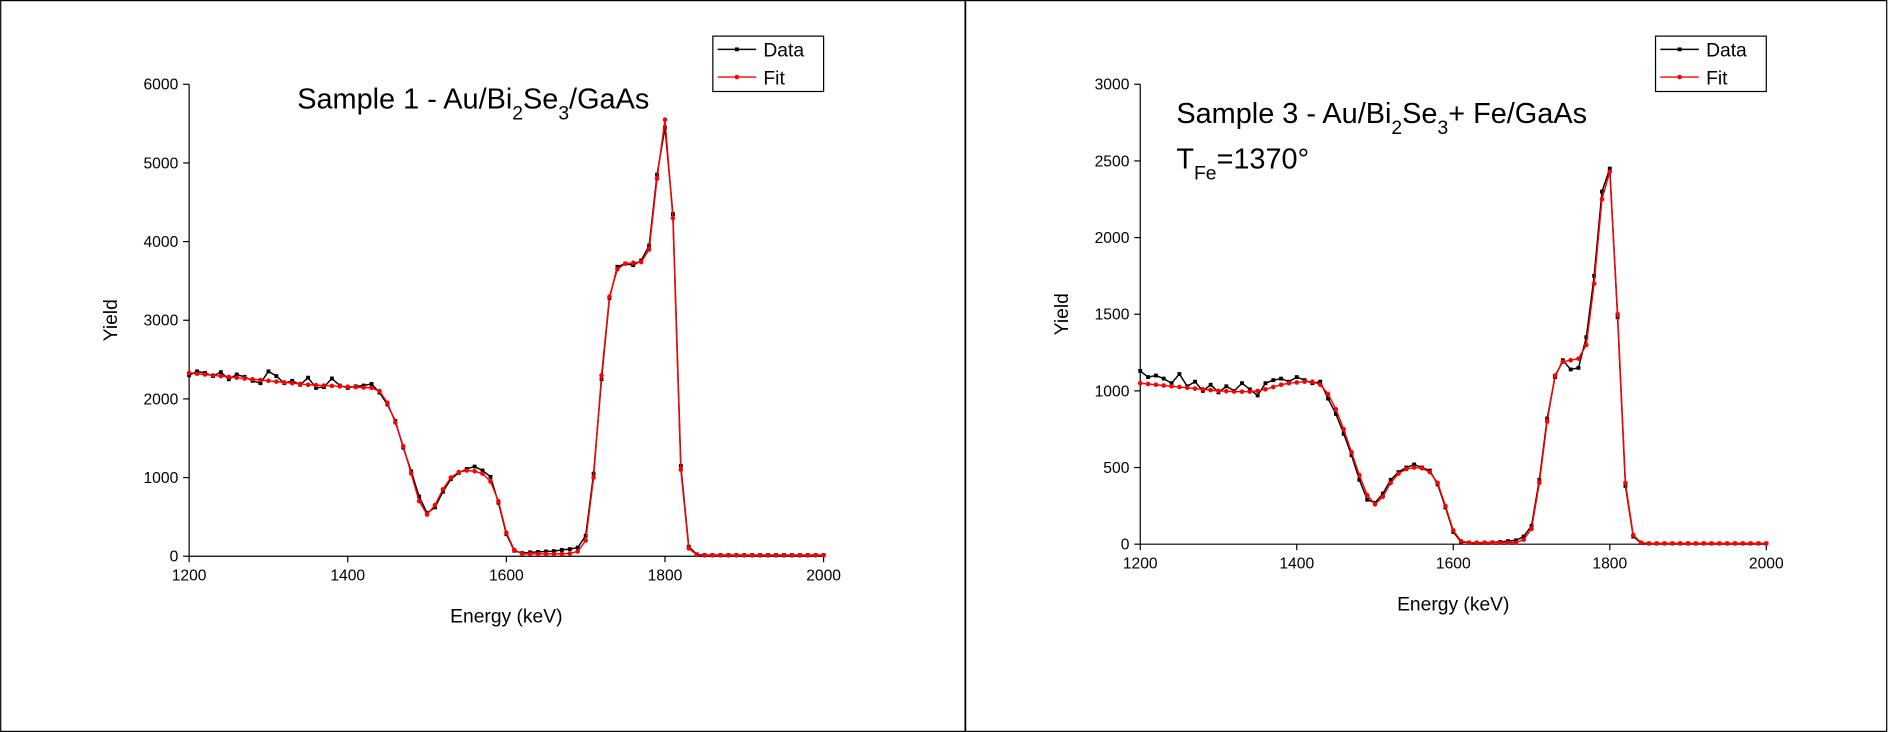  I want to click on x-tick-label: 2000, so click(1766, 563).